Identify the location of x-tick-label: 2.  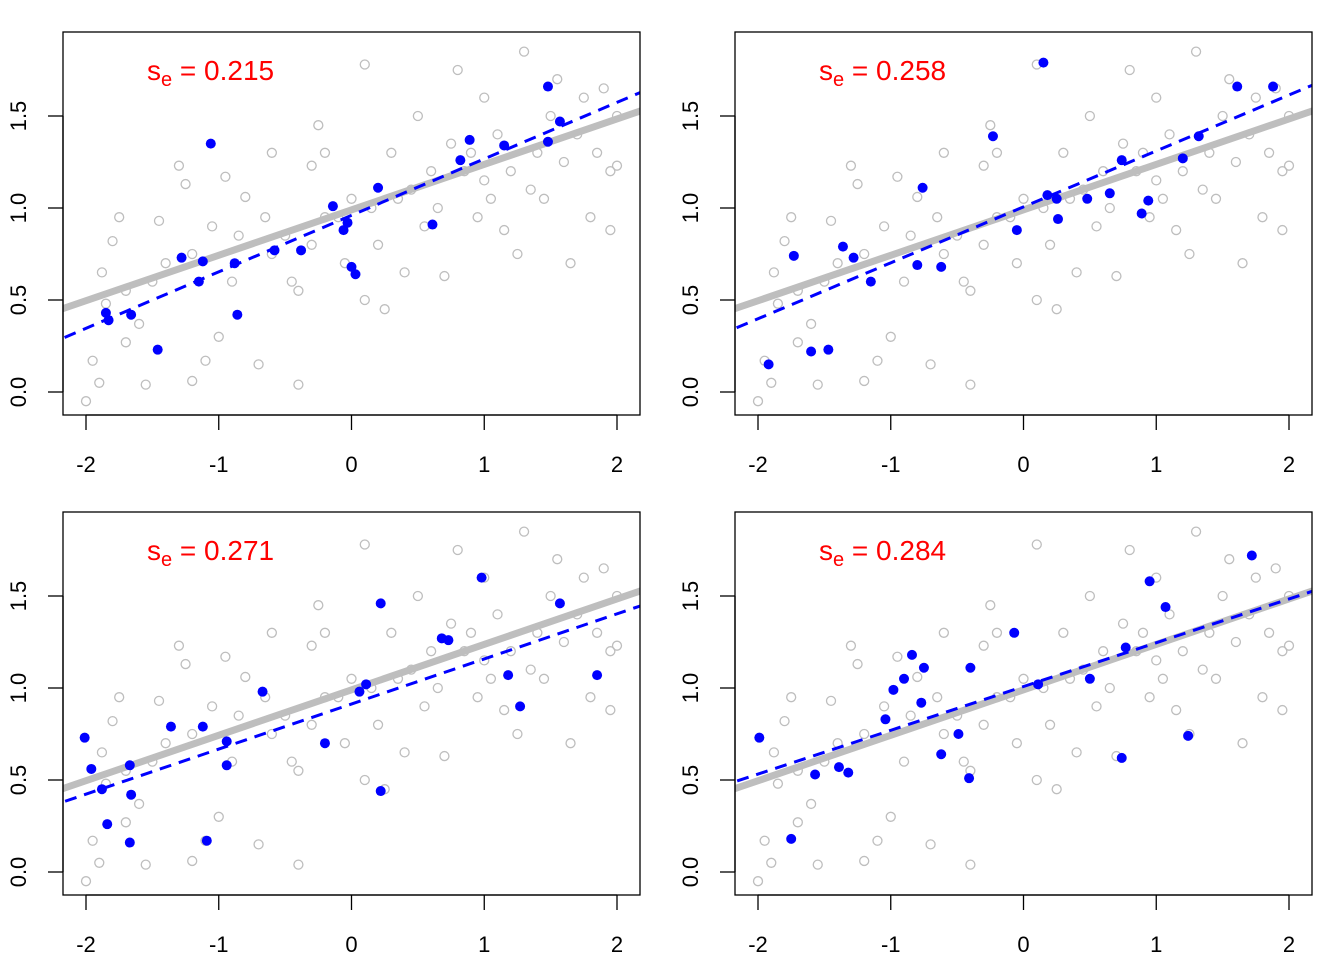
(1289, 944).